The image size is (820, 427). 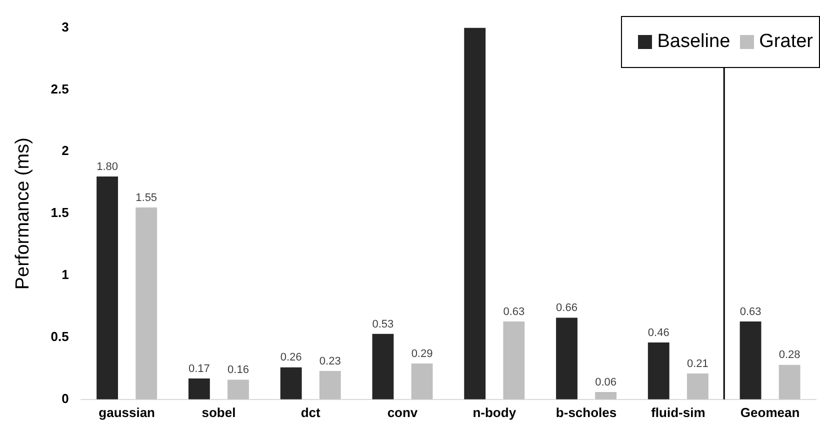 What do you see at coordinates (65, 398) in the screenshot?
I see `y-tick-label: 0` at bounding box center [65, 398].